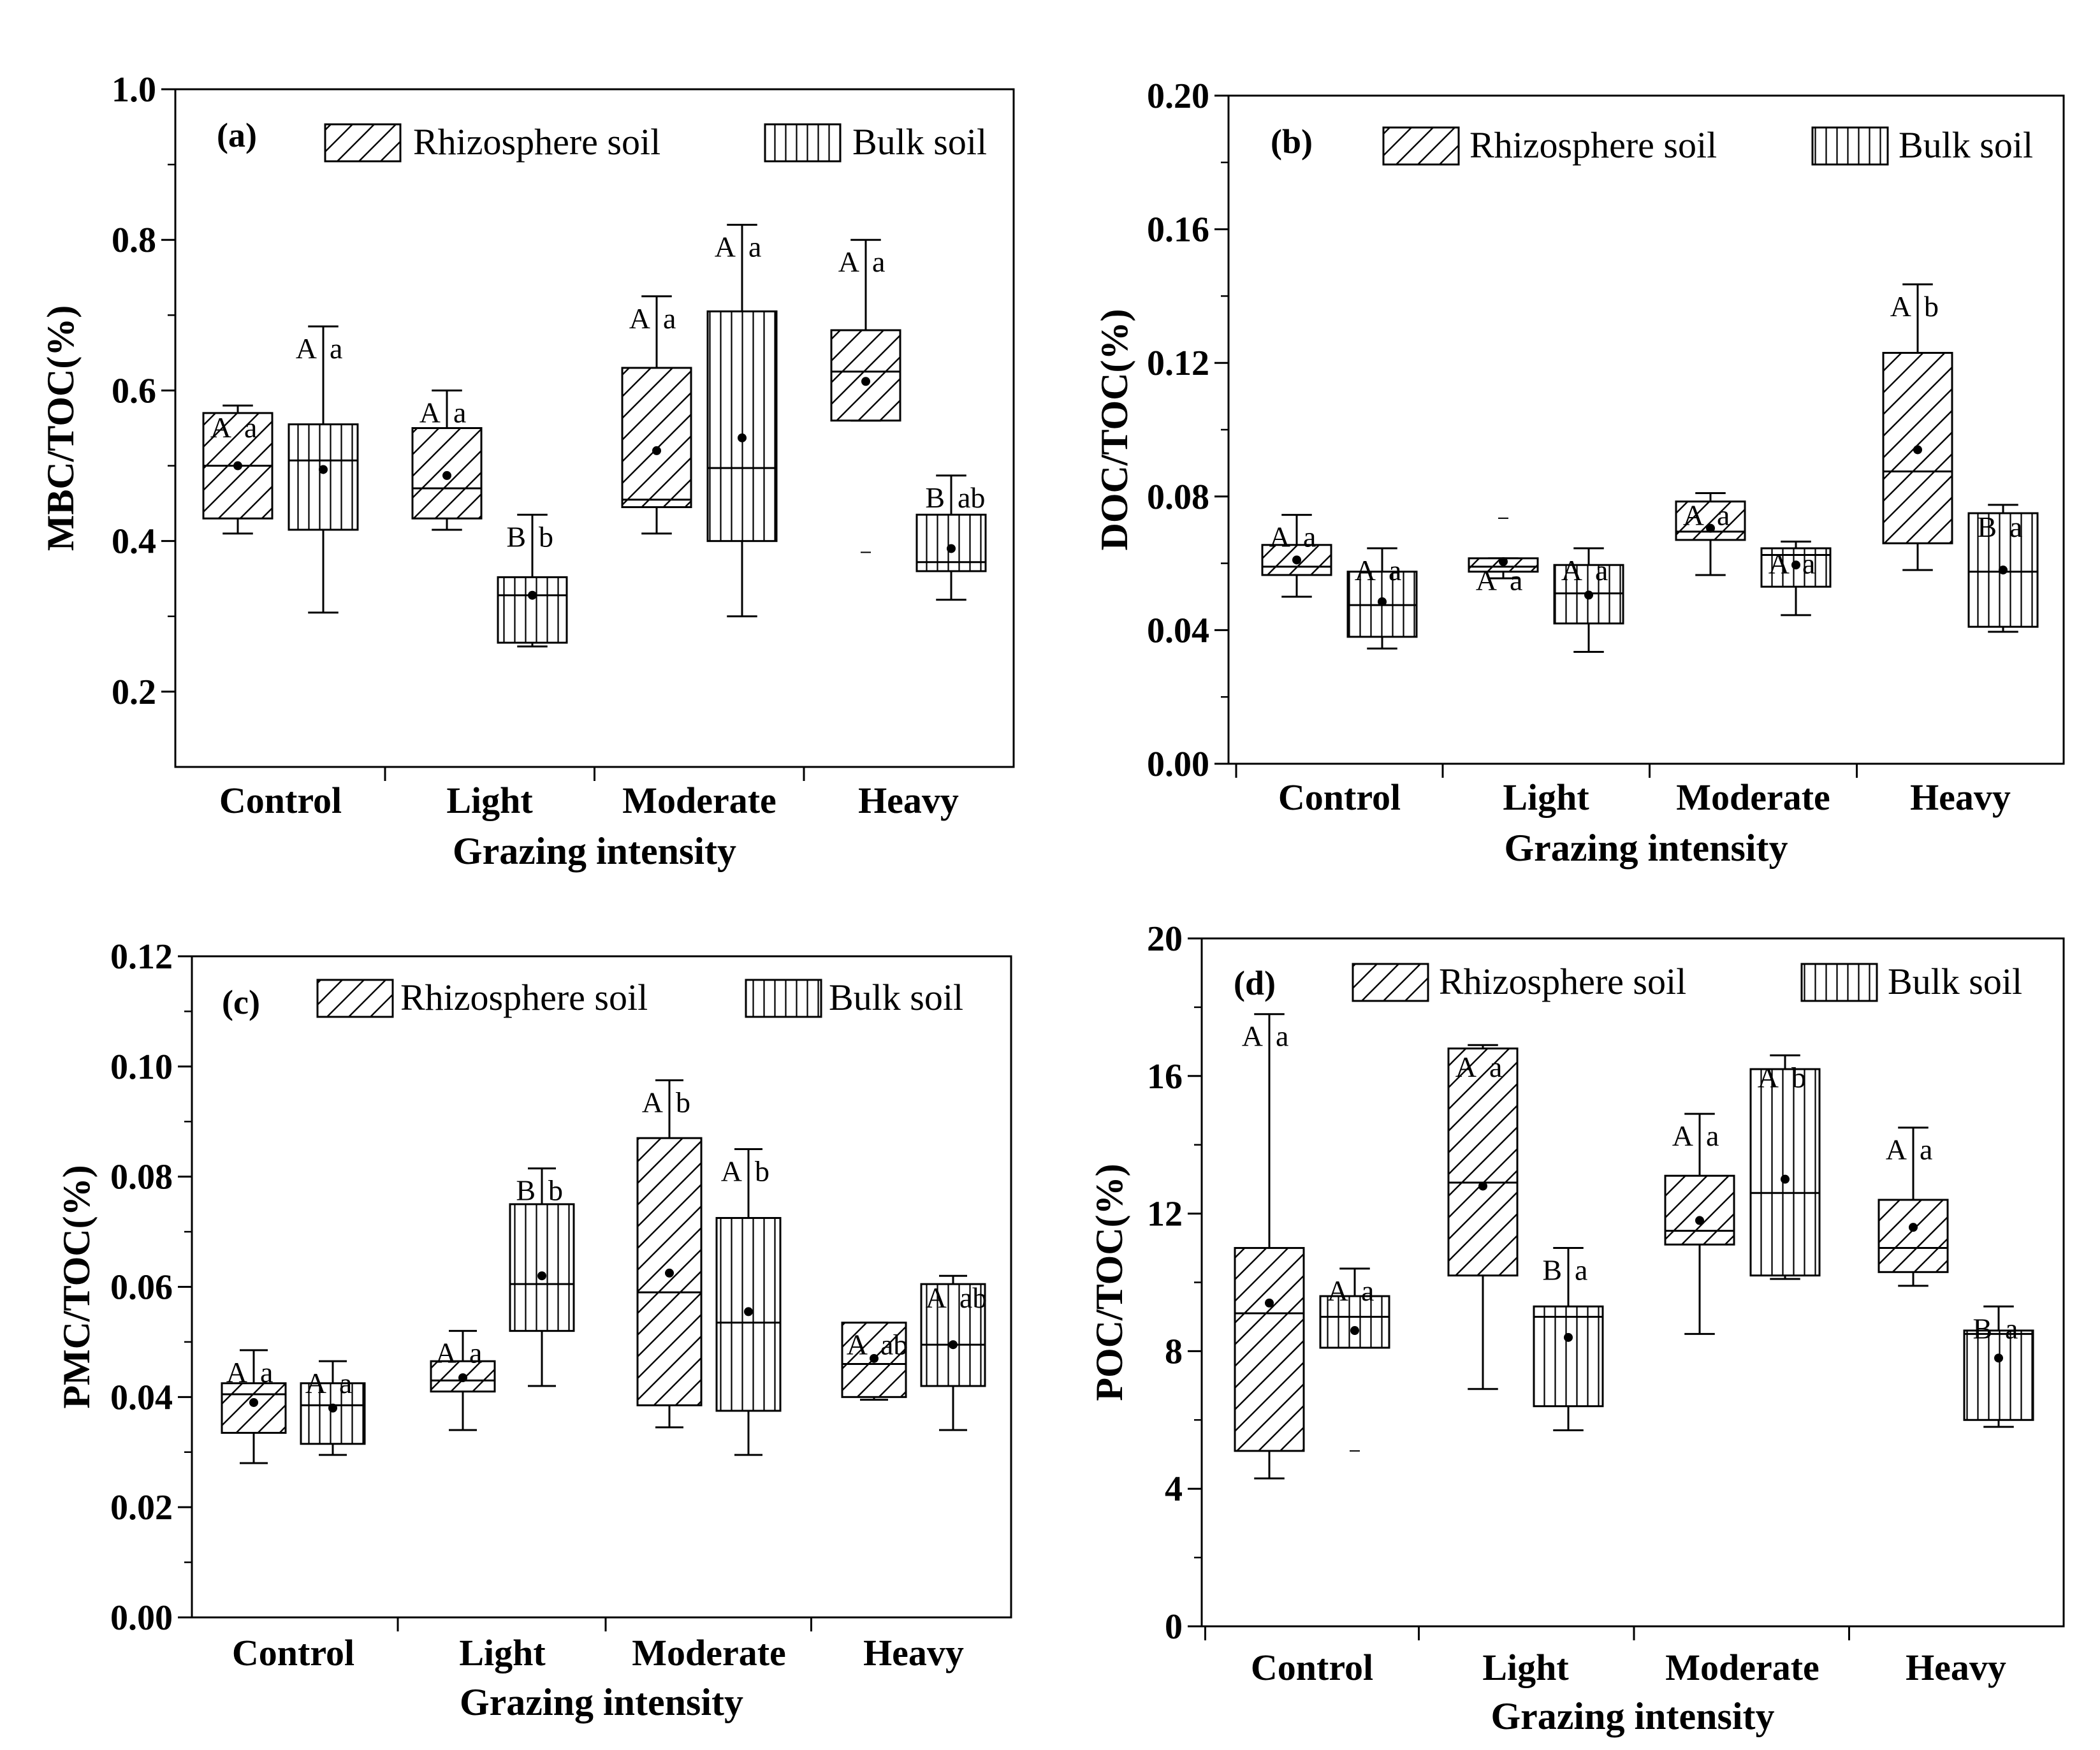 Image resolution: width=2100 pixels, height=1750 pixels. I want to click on y-tick-label: 0.00, so click(1178, 764).